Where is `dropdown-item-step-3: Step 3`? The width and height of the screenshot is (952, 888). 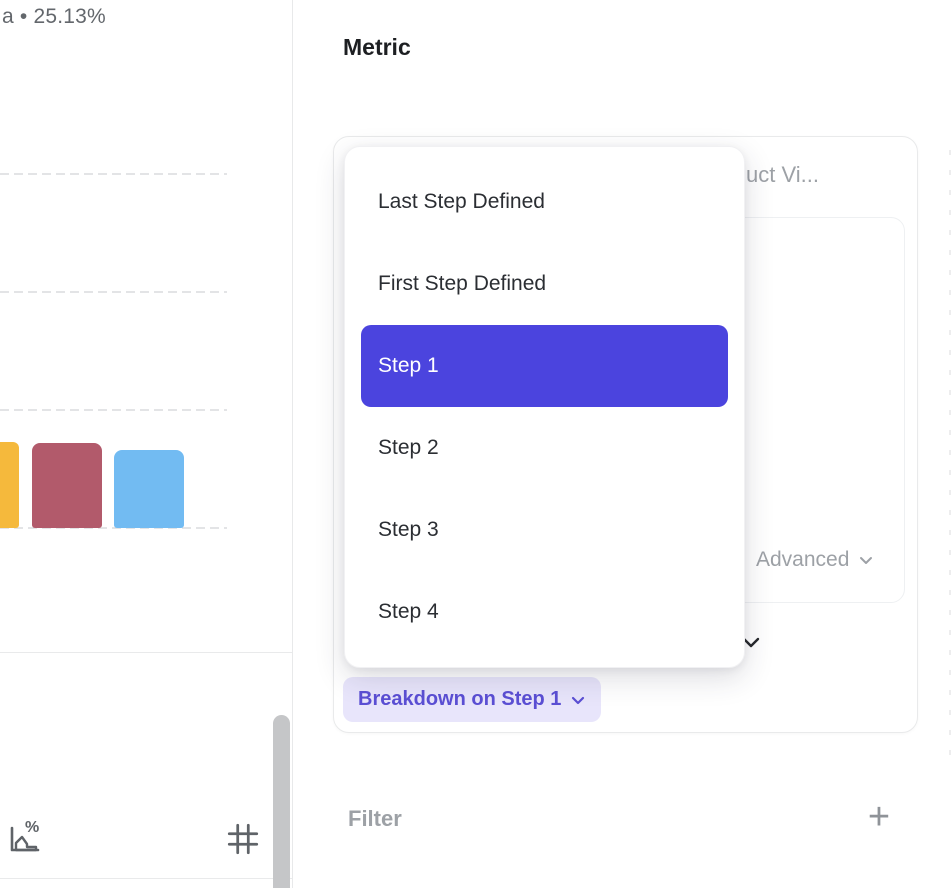
dropdown-item-step-3: Step 3 is located at coordinates (408, 529).